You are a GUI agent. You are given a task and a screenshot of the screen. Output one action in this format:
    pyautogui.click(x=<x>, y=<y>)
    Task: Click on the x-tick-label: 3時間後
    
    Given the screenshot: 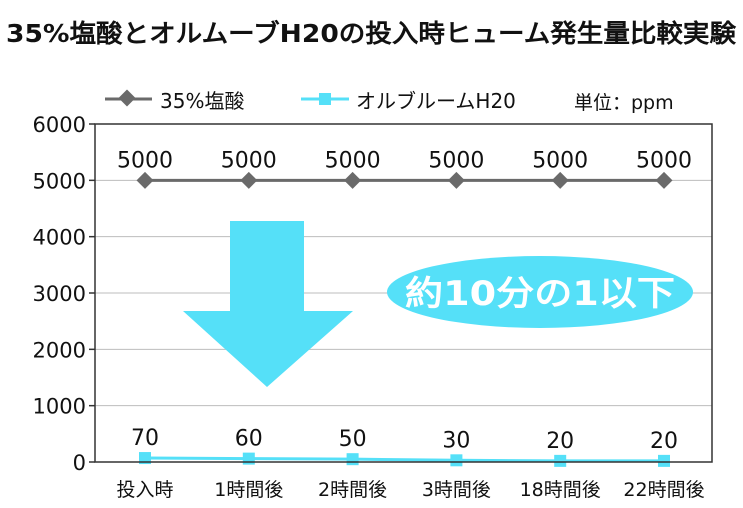 What is the action you would take?
    pyautogui.click(x=456, y=490)
    